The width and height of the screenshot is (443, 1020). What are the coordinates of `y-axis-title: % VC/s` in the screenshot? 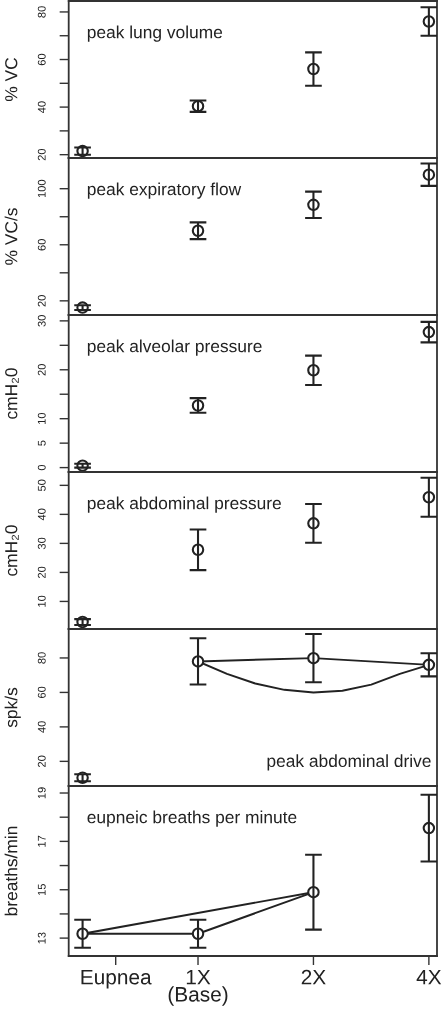 It's located at (11, 236).